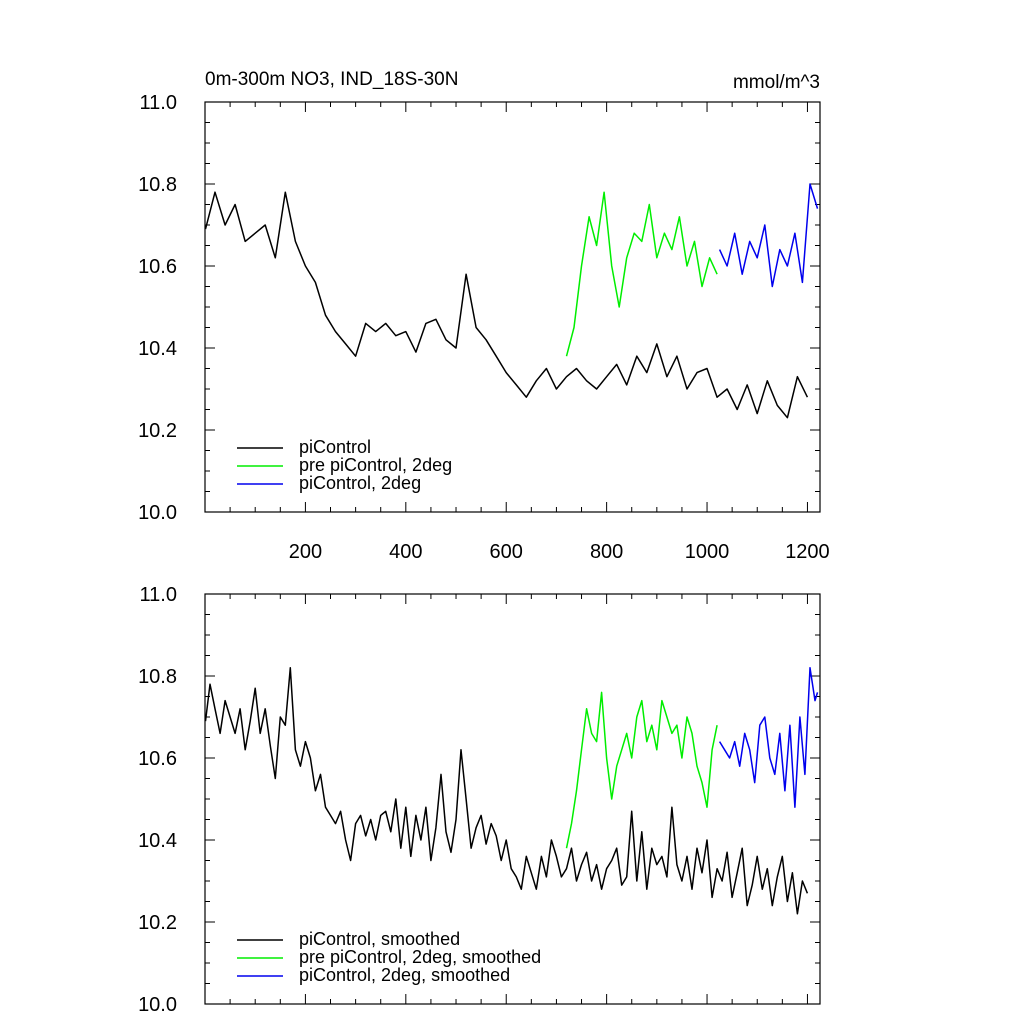 This screenshot has width=1024, height=1024. What do you see at coordinates (157, 267) in the screenshot?
I see `top-ytick-label: 10.6` at bounding box center [157, 267].